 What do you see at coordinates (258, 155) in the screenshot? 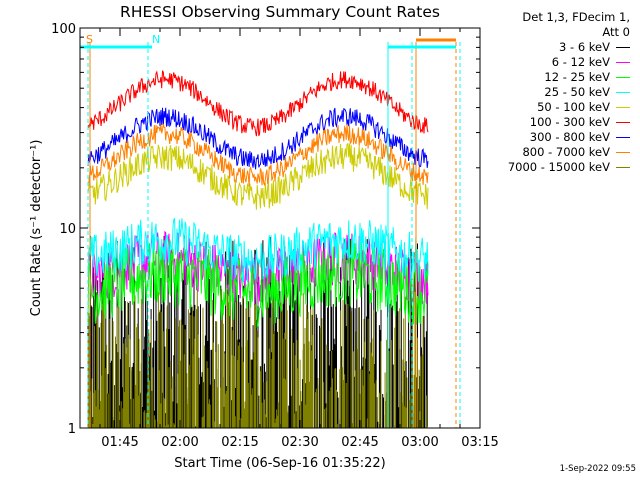
I see `series-800-7000keV` at bounding box center [258, 155].